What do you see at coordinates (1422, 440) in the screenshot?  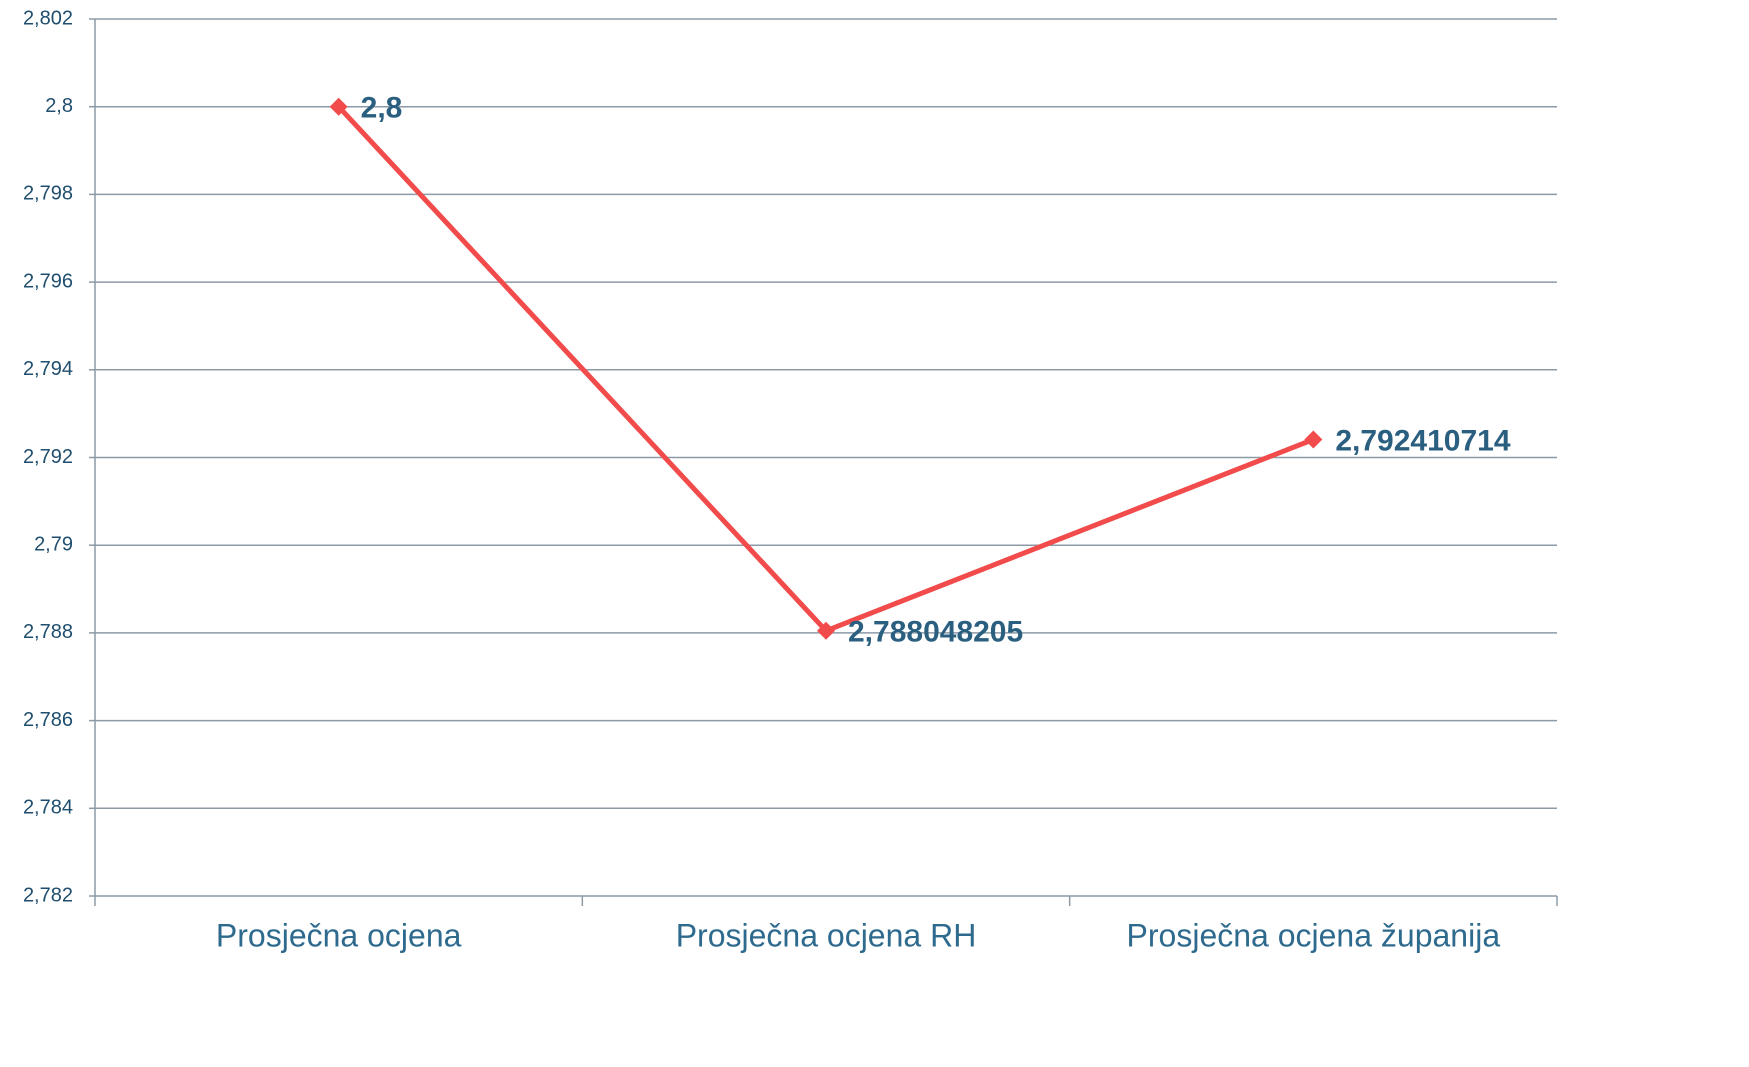 I see `data-label: 2,792410714` at bounding box center [1422, 440].